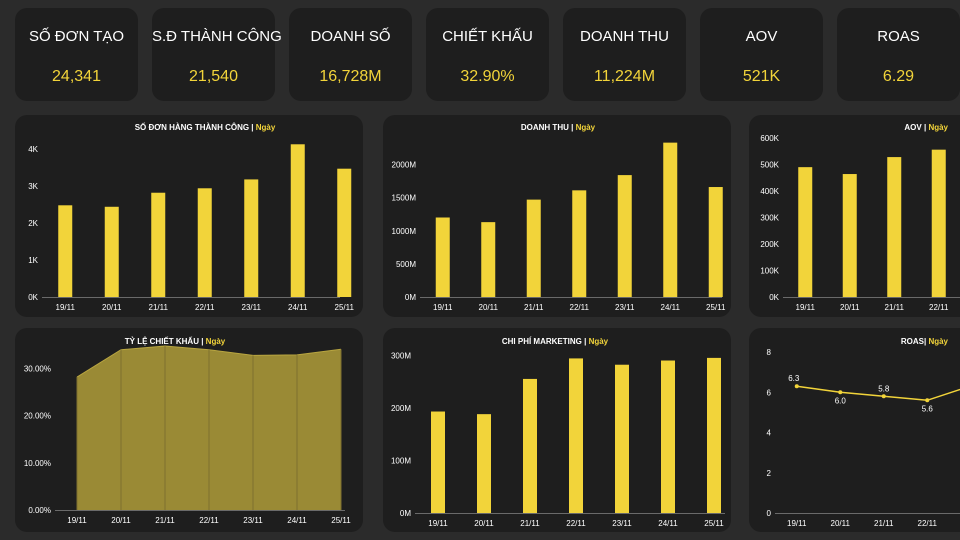 This screenshot has width=960, height=540. Describe the element at coordinates (624, 36) in the screenshot. I see `kpi-label: DOANH THU` at that location.